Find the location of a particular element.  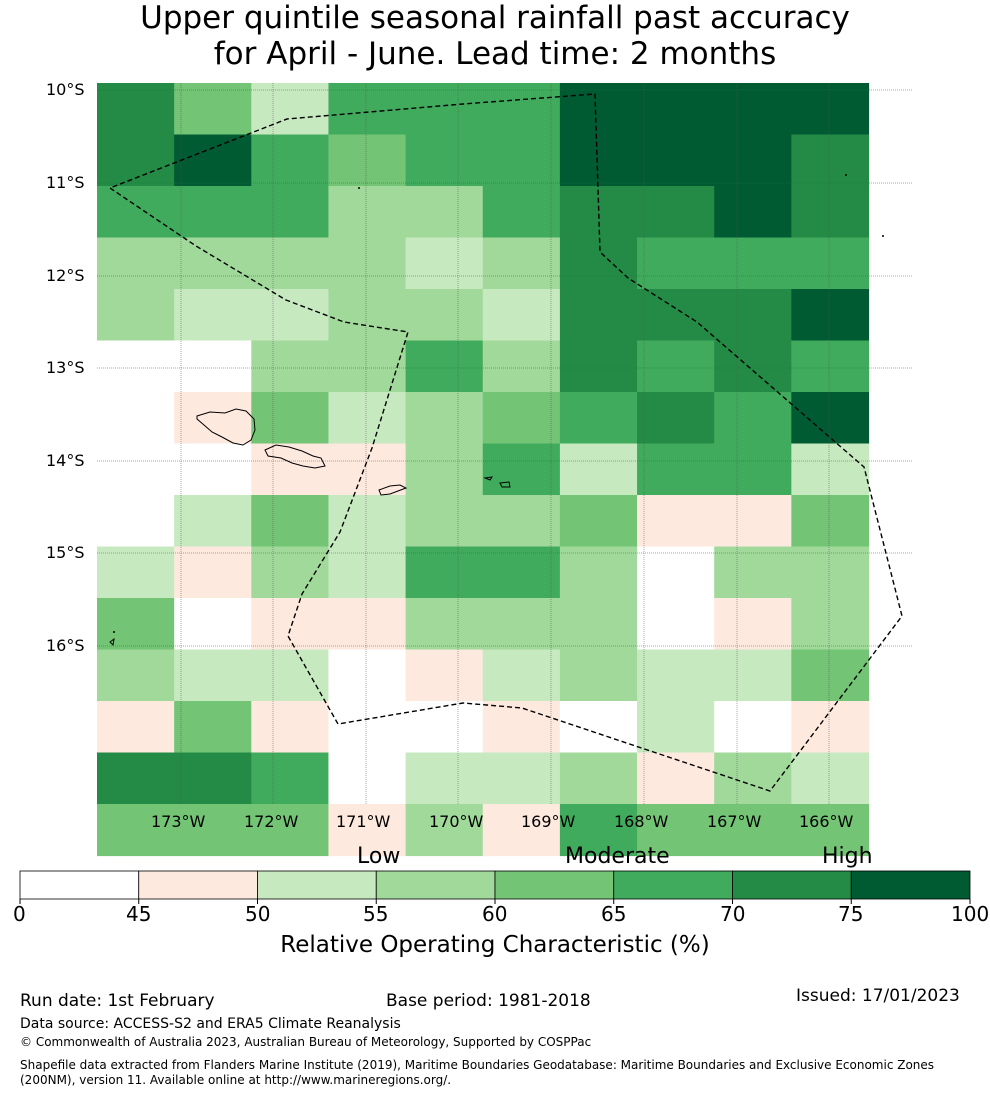

lon-label-168w: 168°W is located at coordinates (641, 821).